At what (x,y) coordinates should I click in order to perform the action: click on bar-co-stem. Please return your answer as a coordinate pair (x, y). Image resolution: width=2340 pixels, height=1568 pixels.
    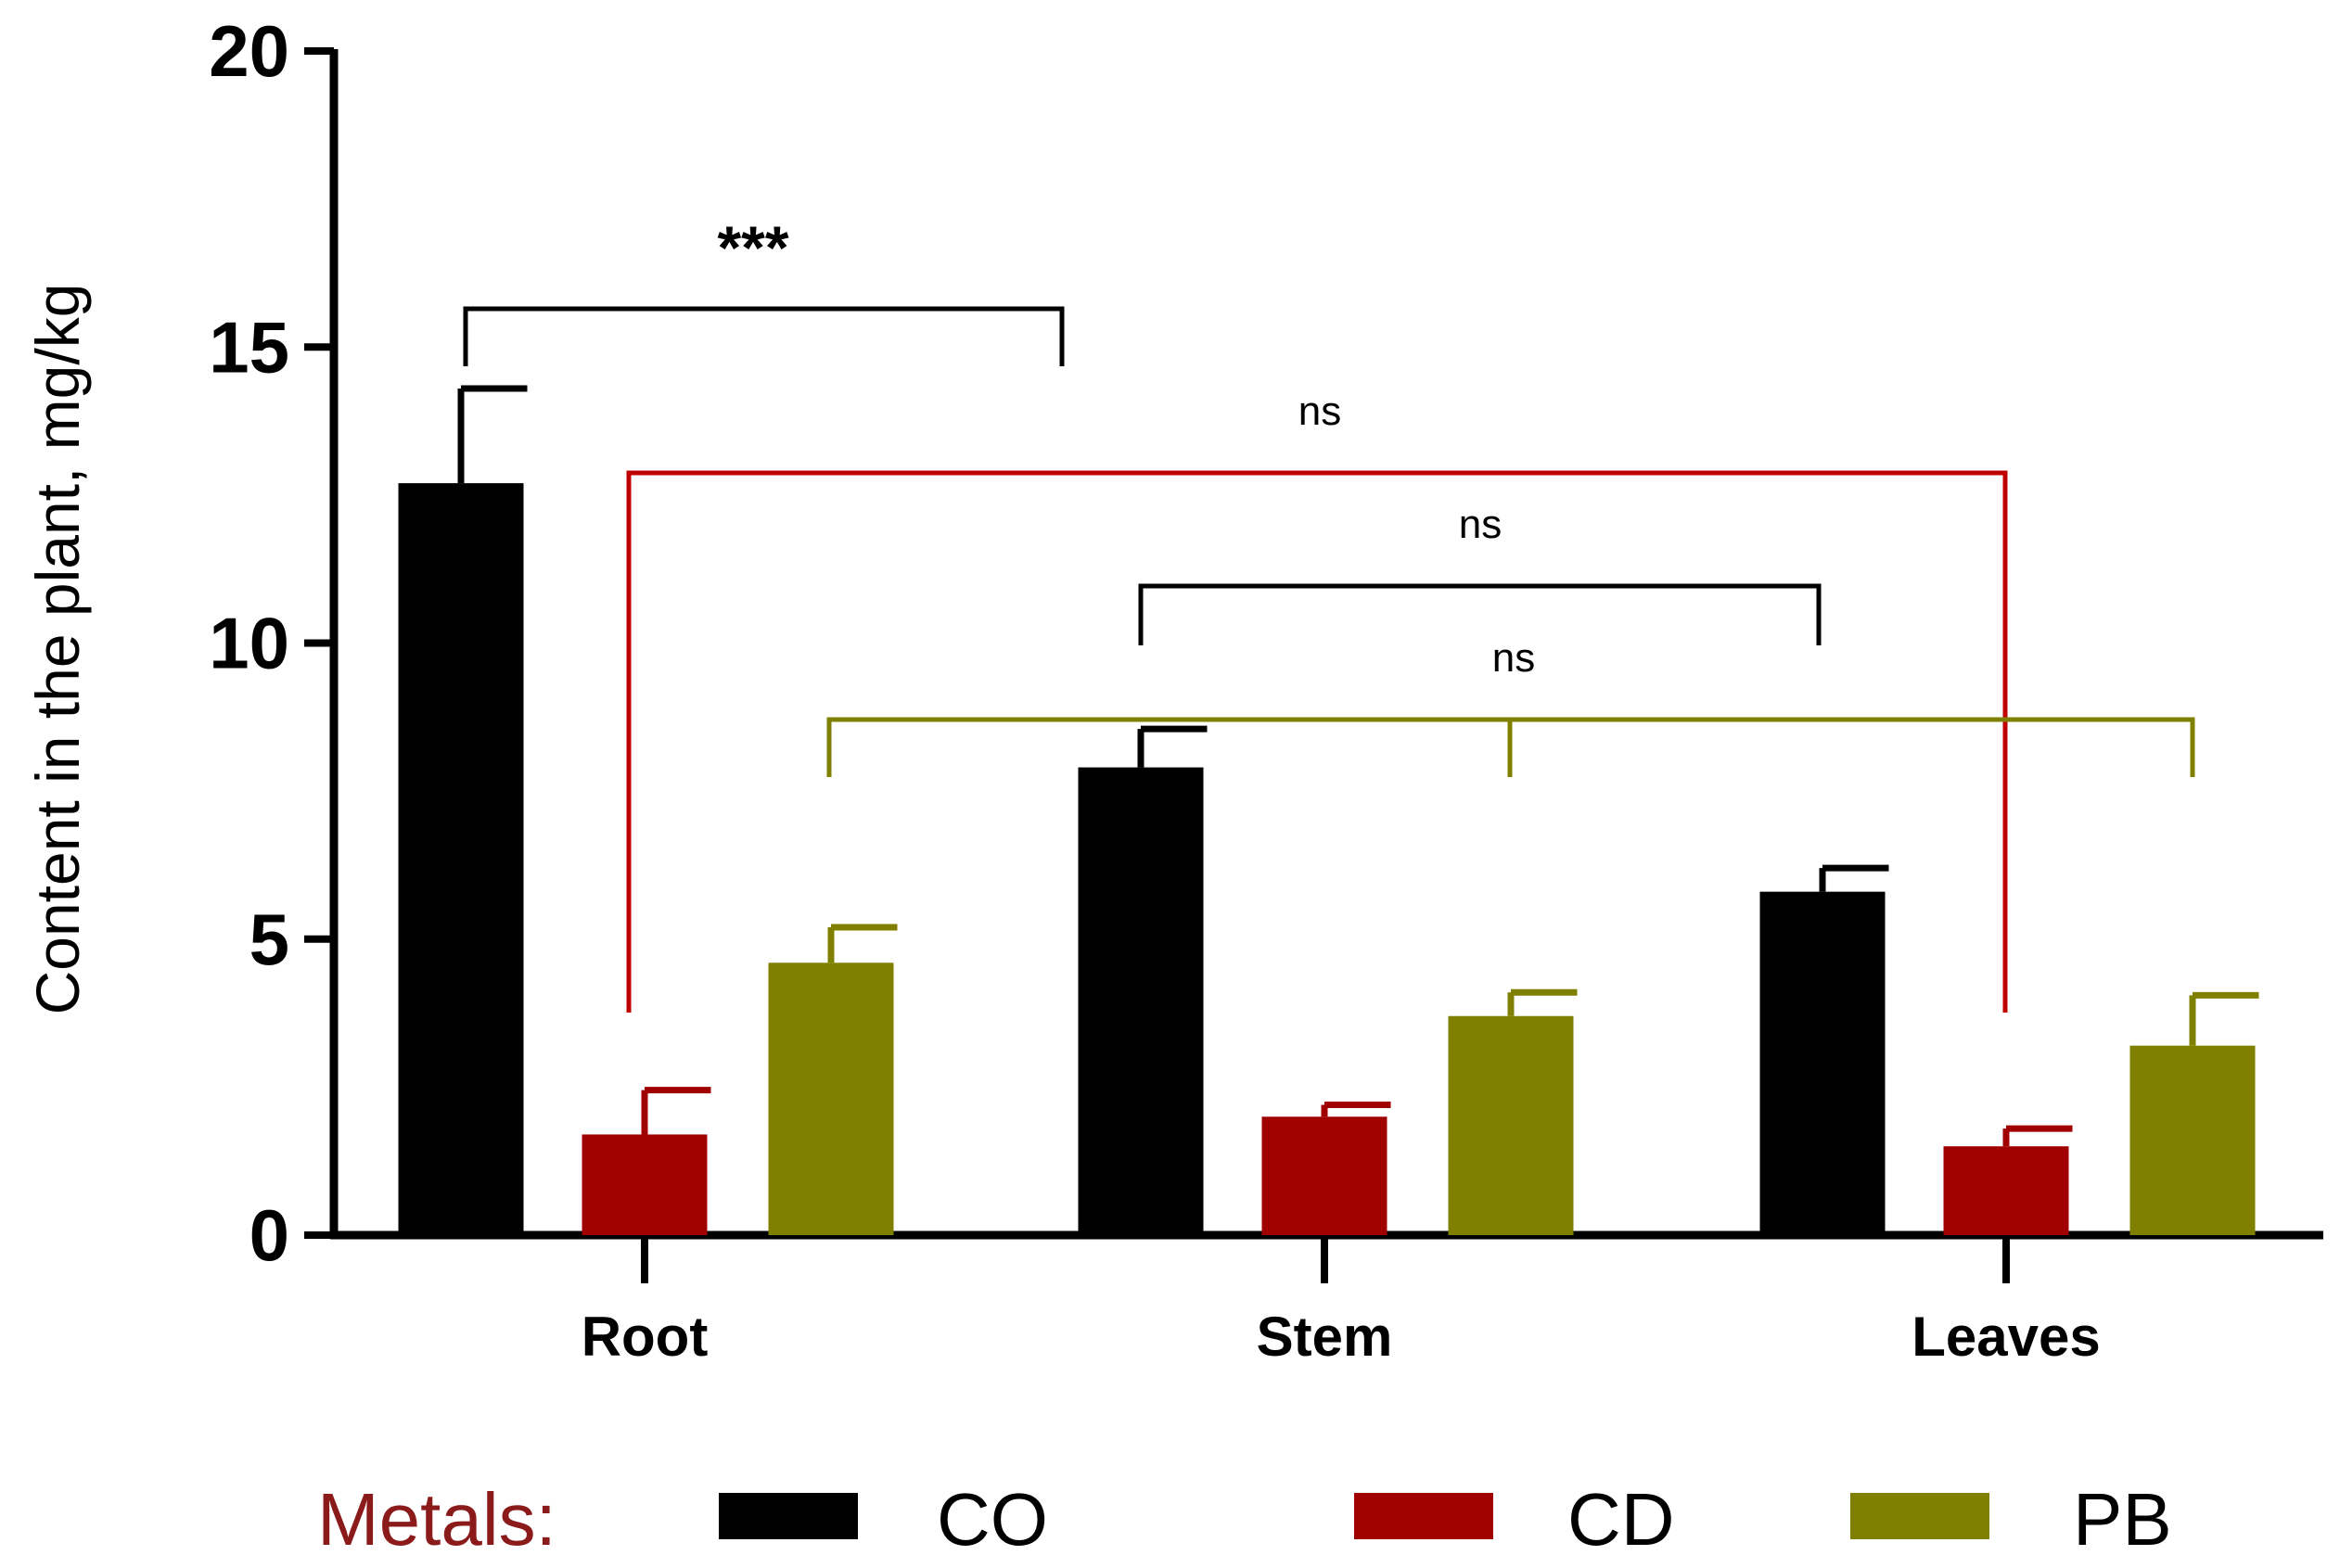
    Looking at the image, I should click on (1141, 1001).